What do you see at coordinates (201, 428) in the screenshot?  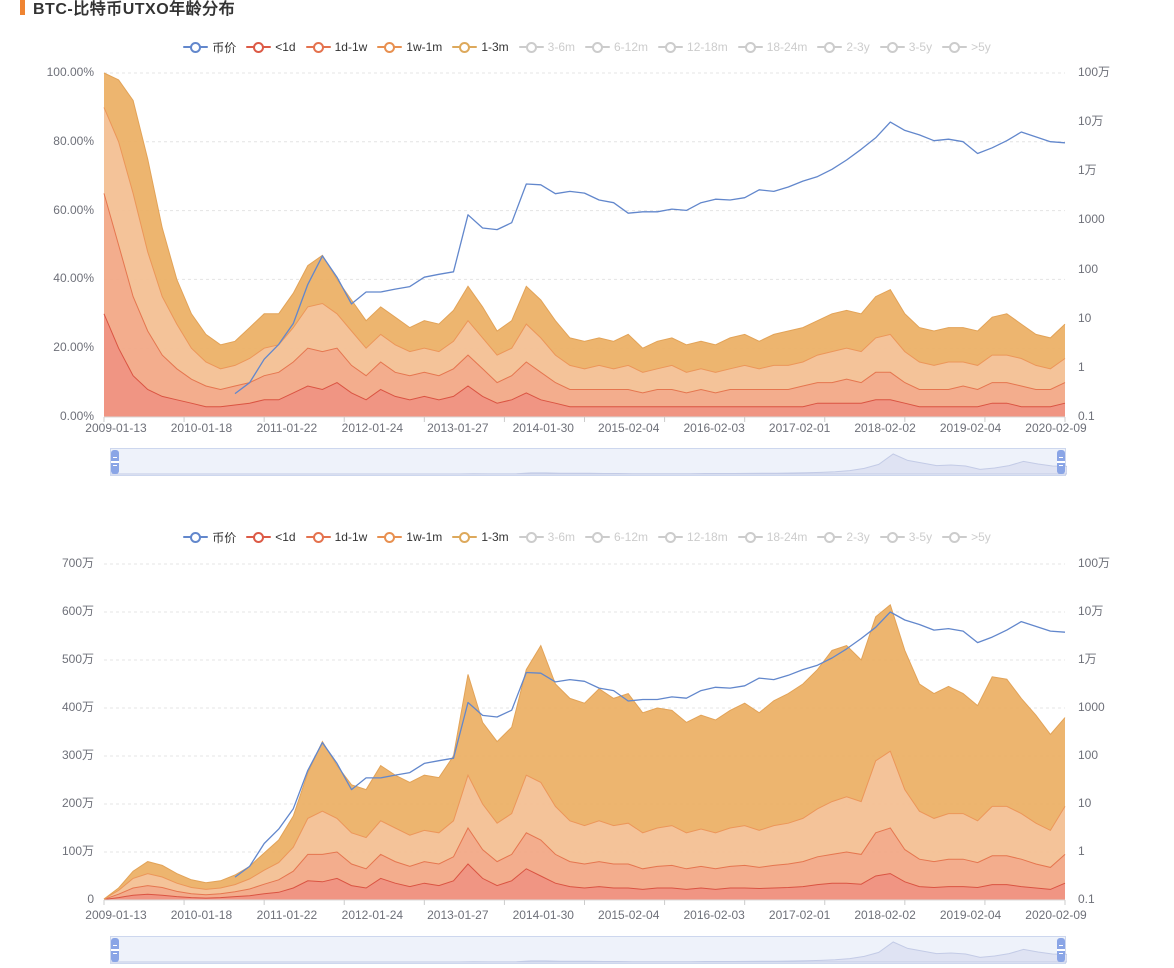 I see `x-tick-label: 2010-01-18` at bounding box center [201, 428].